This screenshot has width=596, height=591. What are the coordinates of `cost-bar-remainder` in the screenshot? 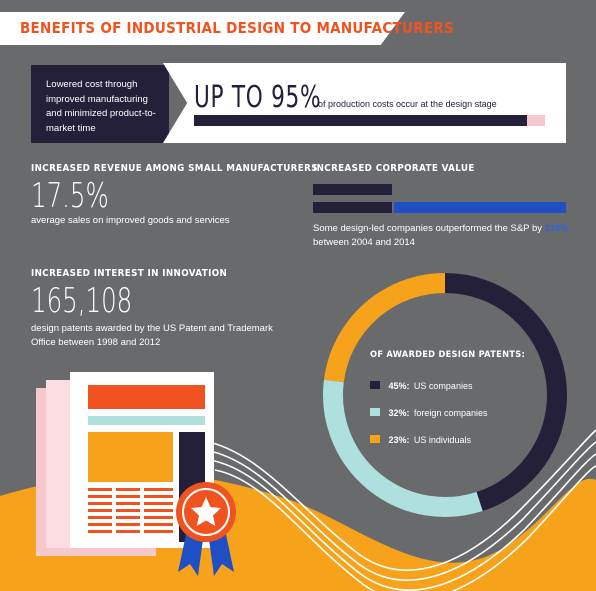 It's located at (536, 120).